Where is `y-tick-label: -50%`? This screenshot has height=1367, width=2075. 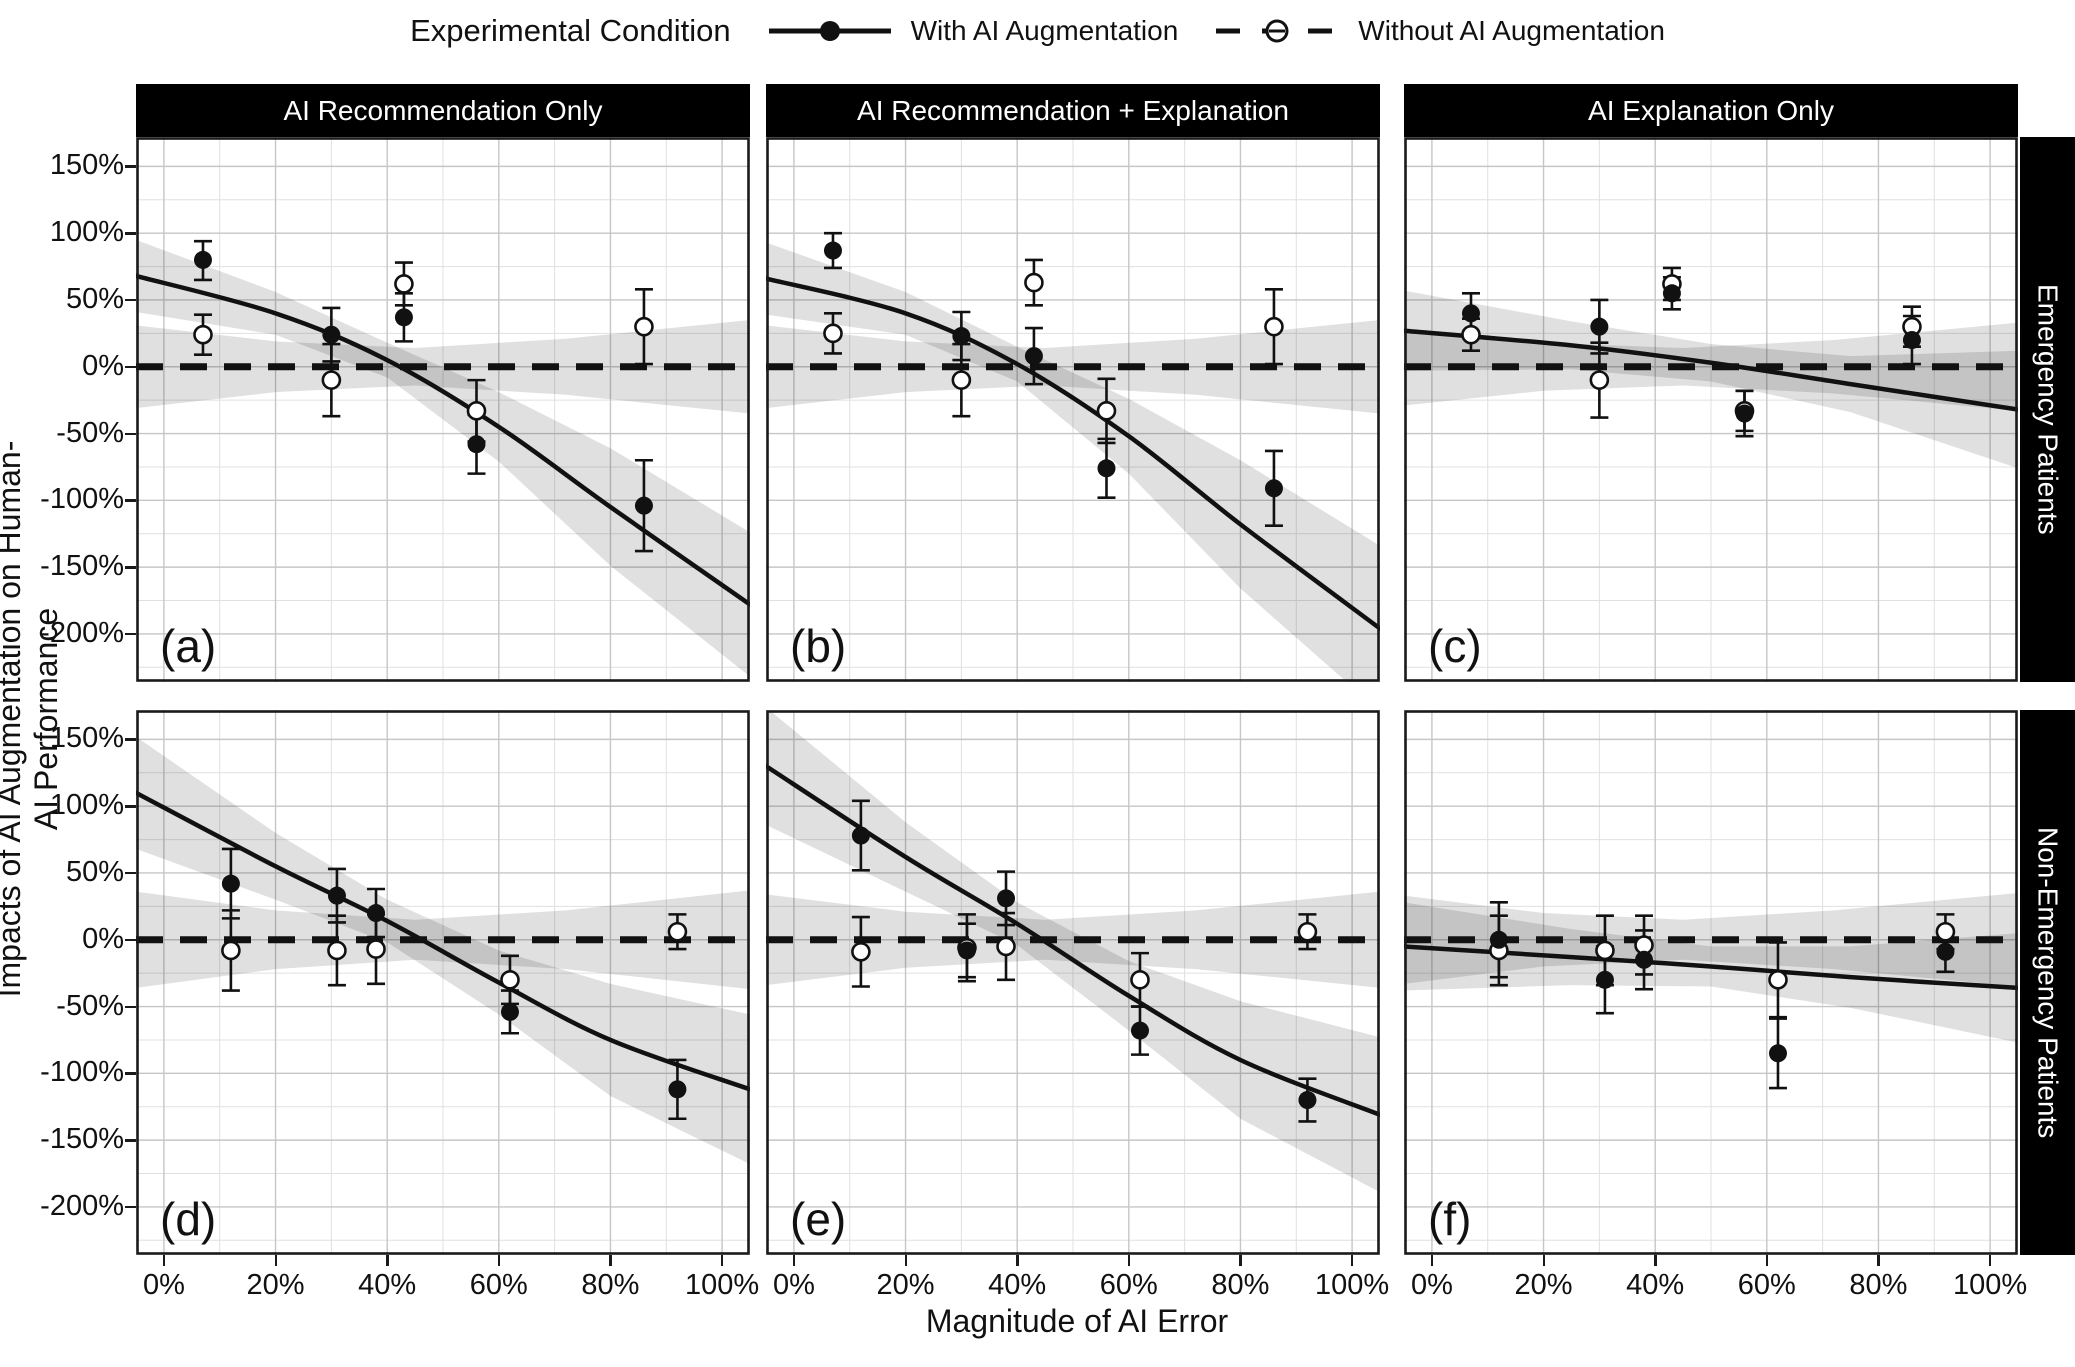
y-tick-label: -50% is located at coordinates (90, 1005).